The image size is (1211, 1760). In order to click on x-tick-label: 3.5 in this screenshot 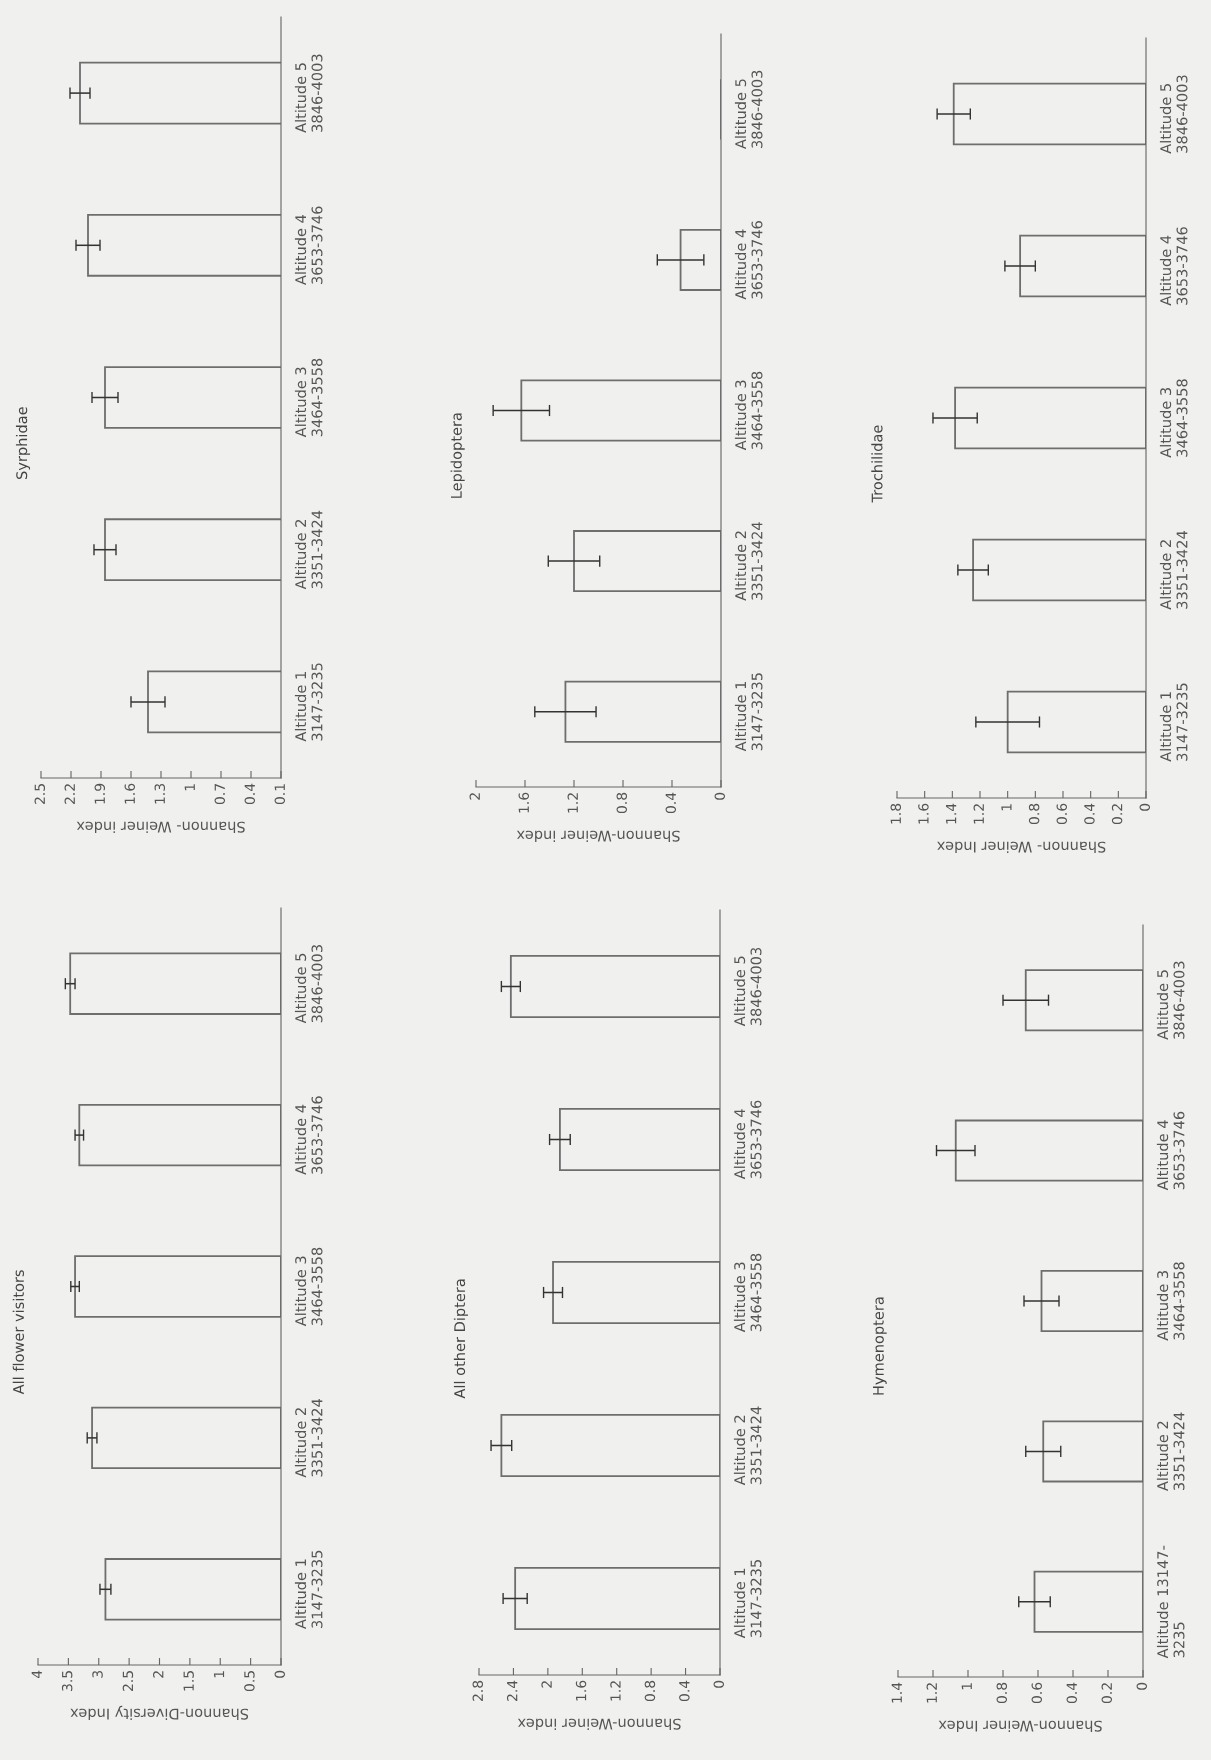, I will do `click(67, 1681)`.